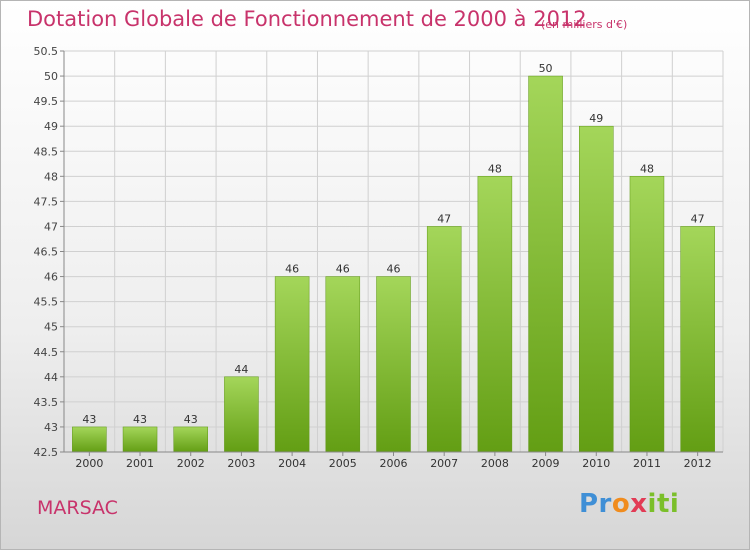 Image resolution: width=750 pixels, height=550 pixels. I want to click on y-tick-label: 49, so click(51, 126).